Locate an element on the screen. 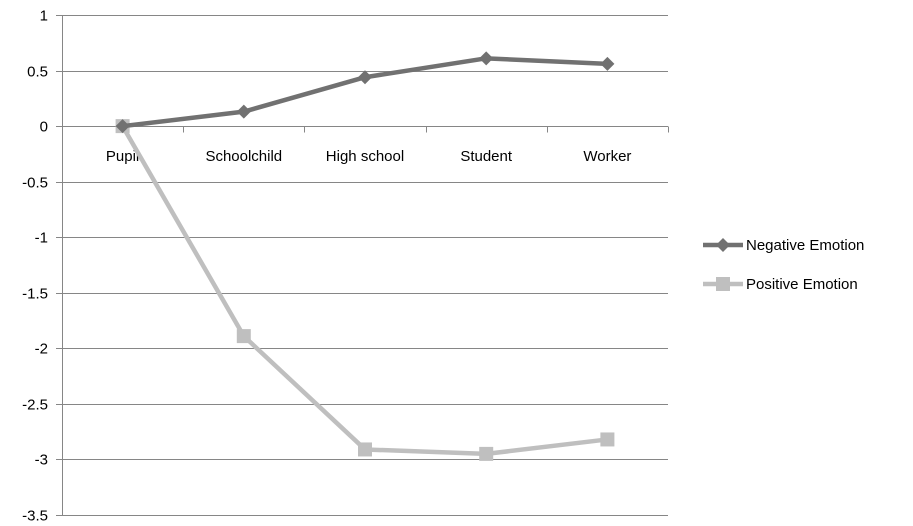  series-line is located at coordinates (365, 92).